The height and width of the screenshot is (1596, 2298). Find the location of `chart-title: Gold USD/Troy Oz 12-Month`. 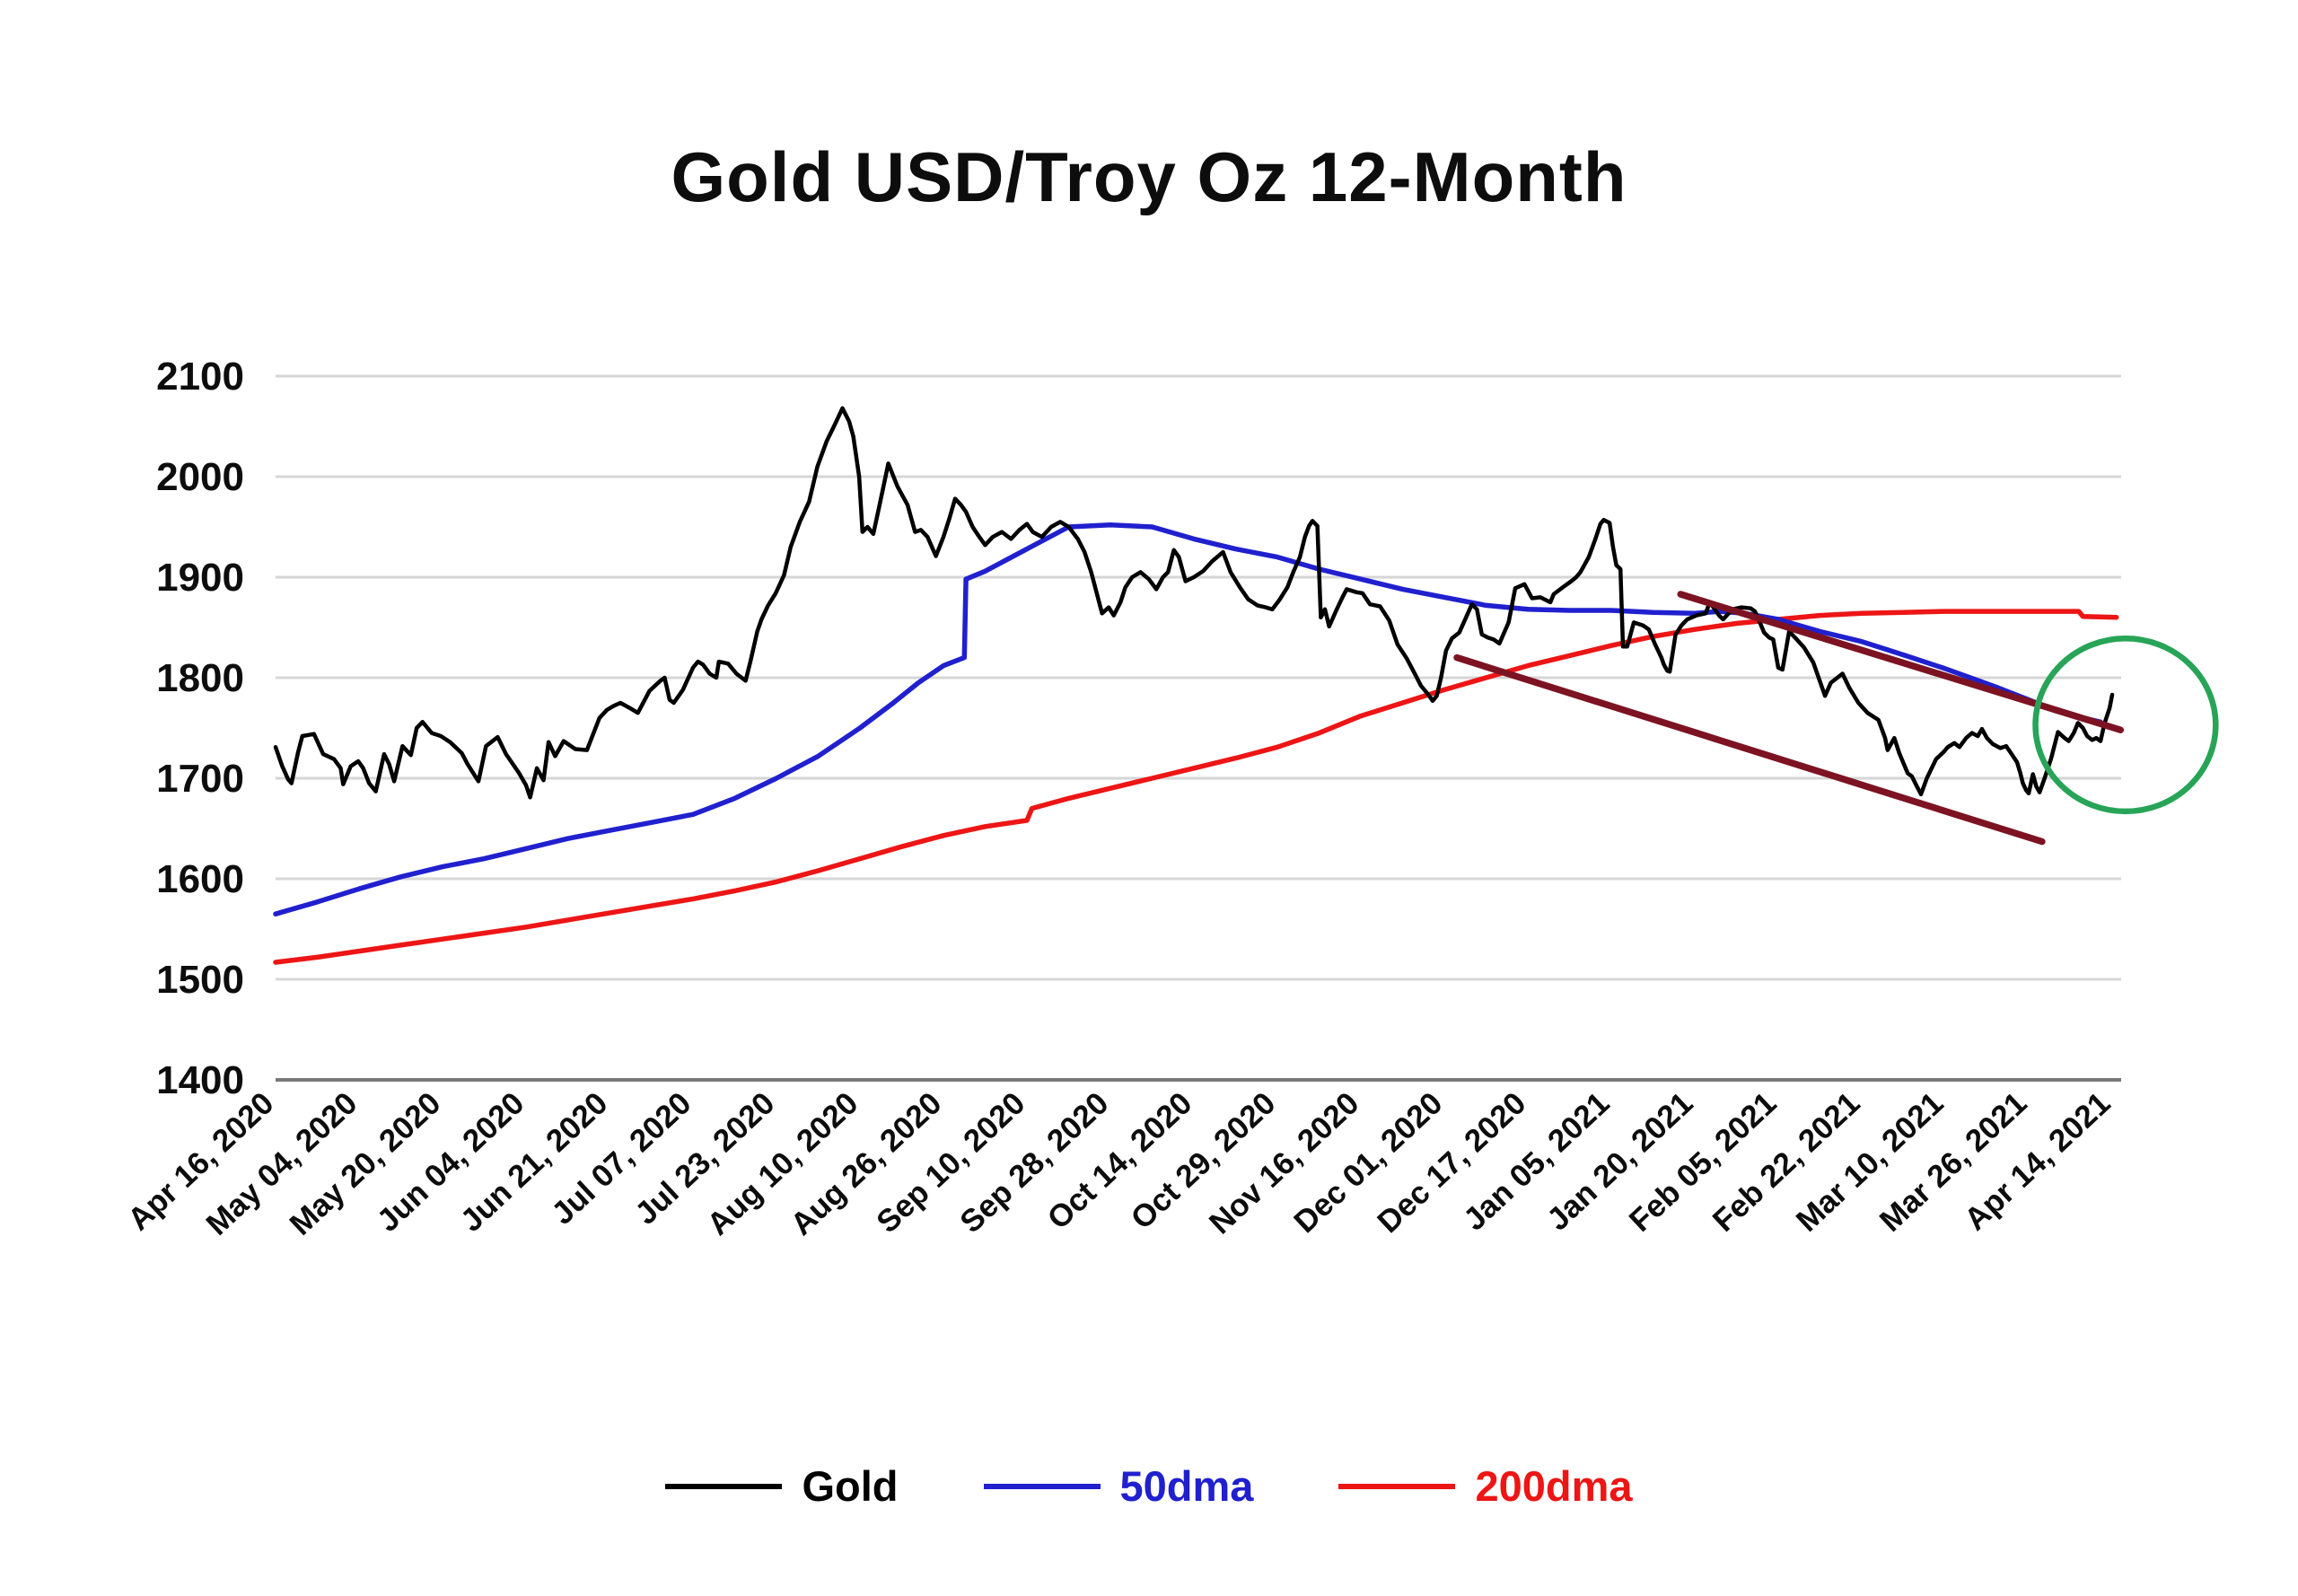

chart-title: Gold USD/Troy Oz 12-Month is located at coordinates (1149, 176).